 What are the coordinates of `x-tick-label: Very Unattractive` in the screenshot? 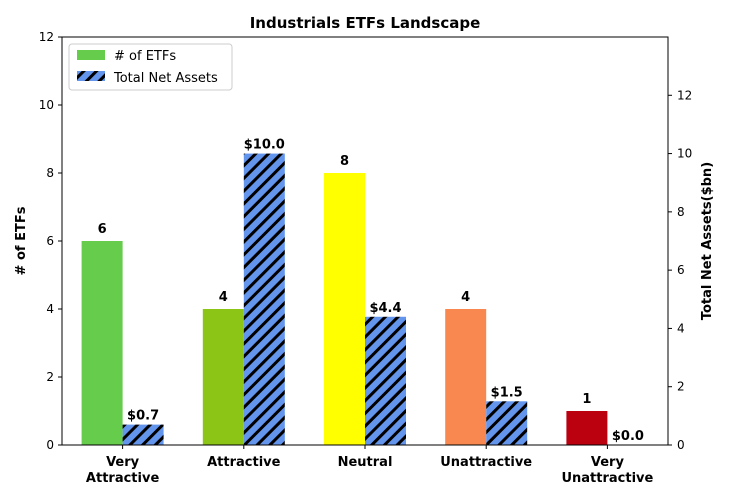 It's located at (607, 470).